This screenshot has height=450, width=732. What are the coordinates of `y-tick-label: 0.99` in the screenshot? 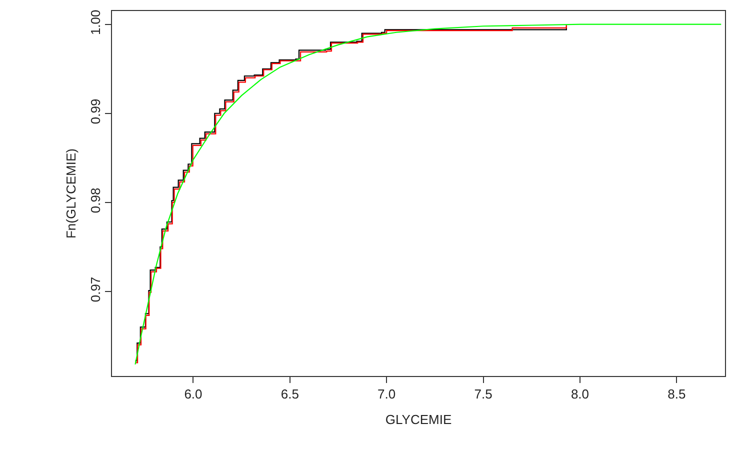 It's located at (95, 111).